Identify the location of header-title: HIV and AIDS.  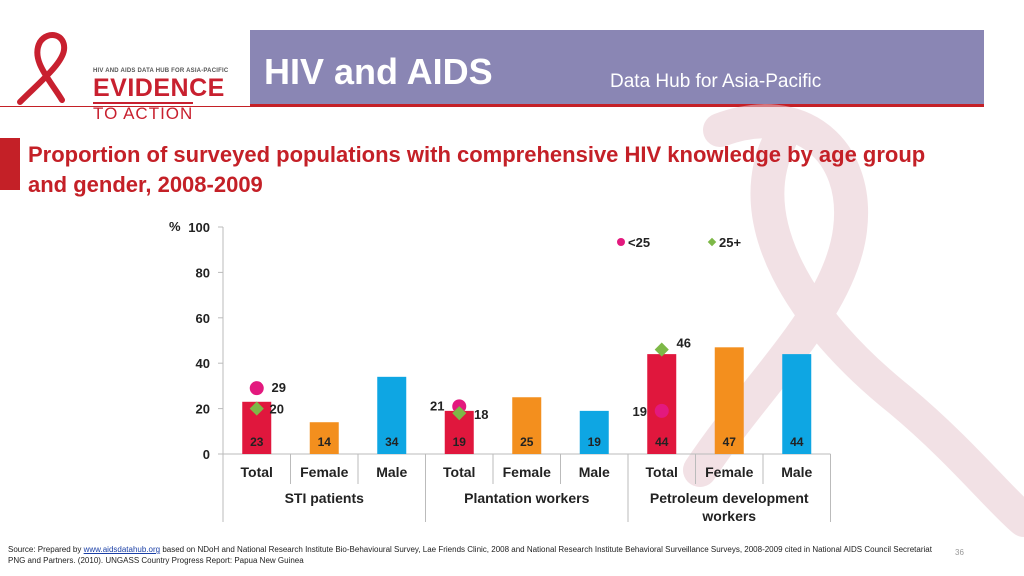
(378, 71).